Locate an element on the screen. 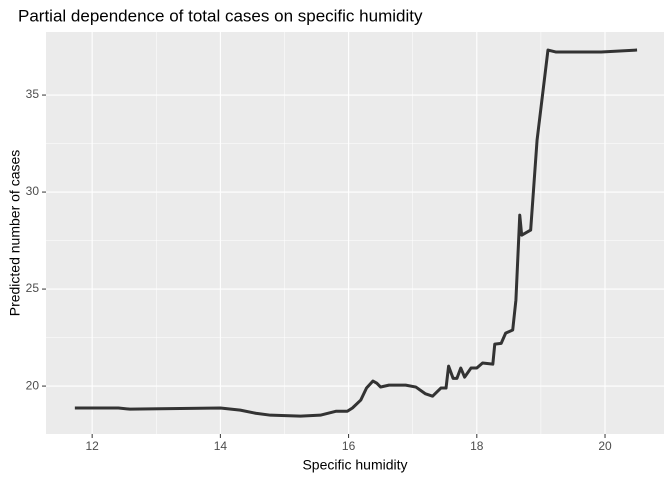 This screenshot has width=672, height=480. y-tick-label: 25 is located at coordinates (33, 288).